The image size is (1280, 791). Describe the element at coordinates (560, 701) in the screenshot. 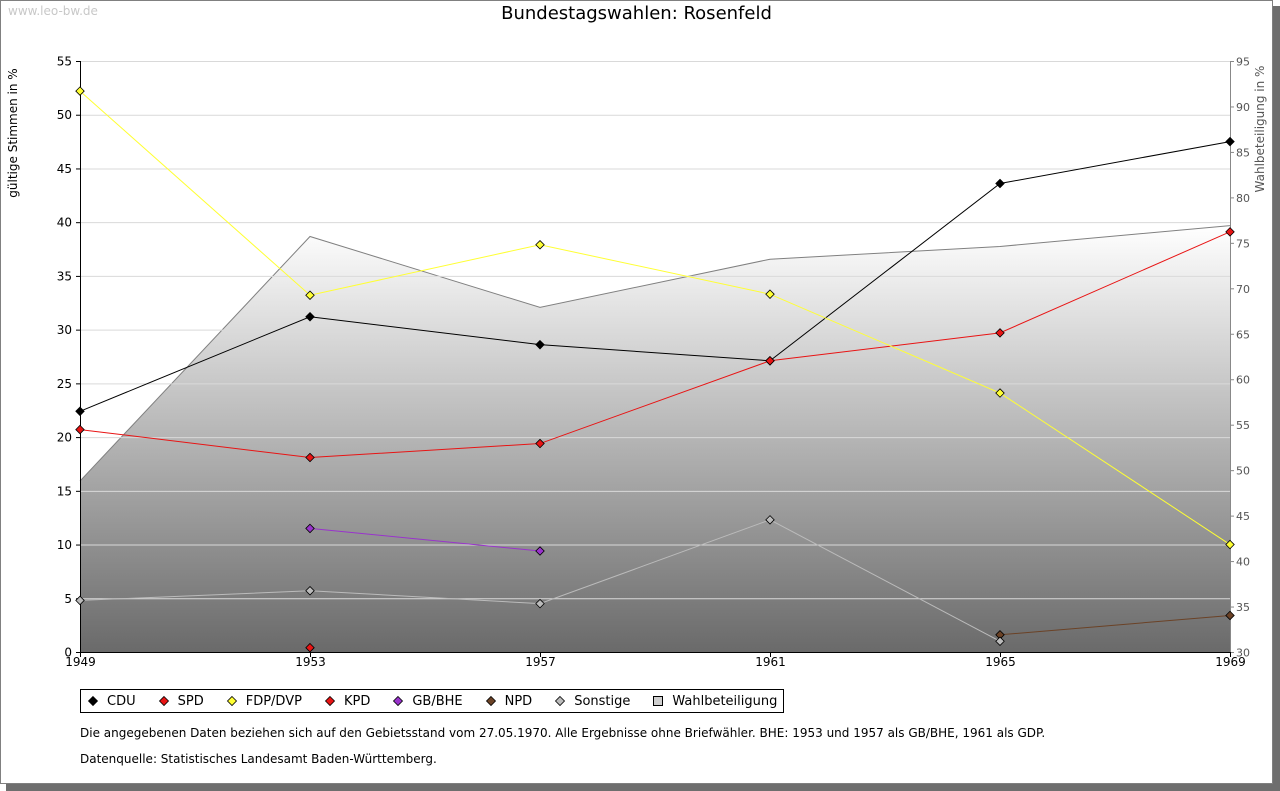

I see `legend-marker-sonstige` at that location.